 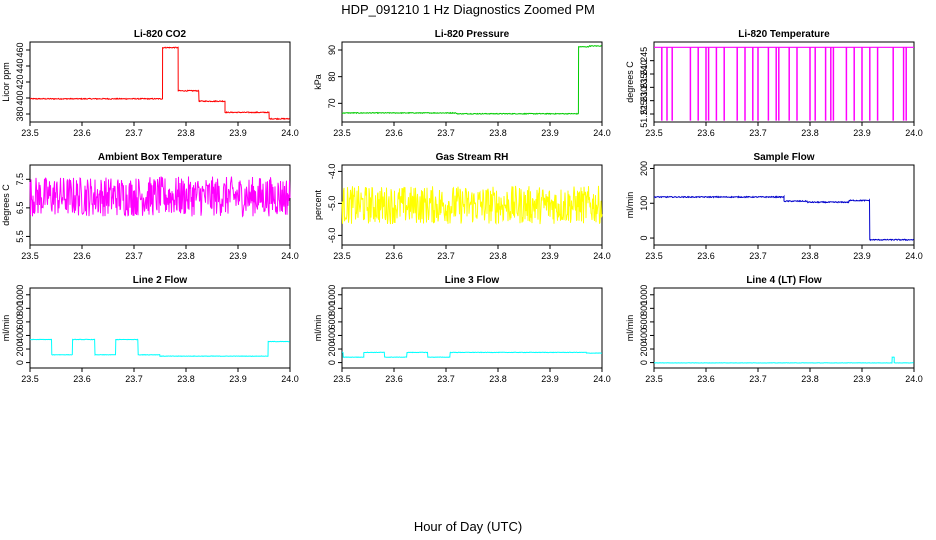 What do you see at coordinates (20, 81) in the screenshot?
I see `y-tick-label: 420` at bounding box center [20, 81].